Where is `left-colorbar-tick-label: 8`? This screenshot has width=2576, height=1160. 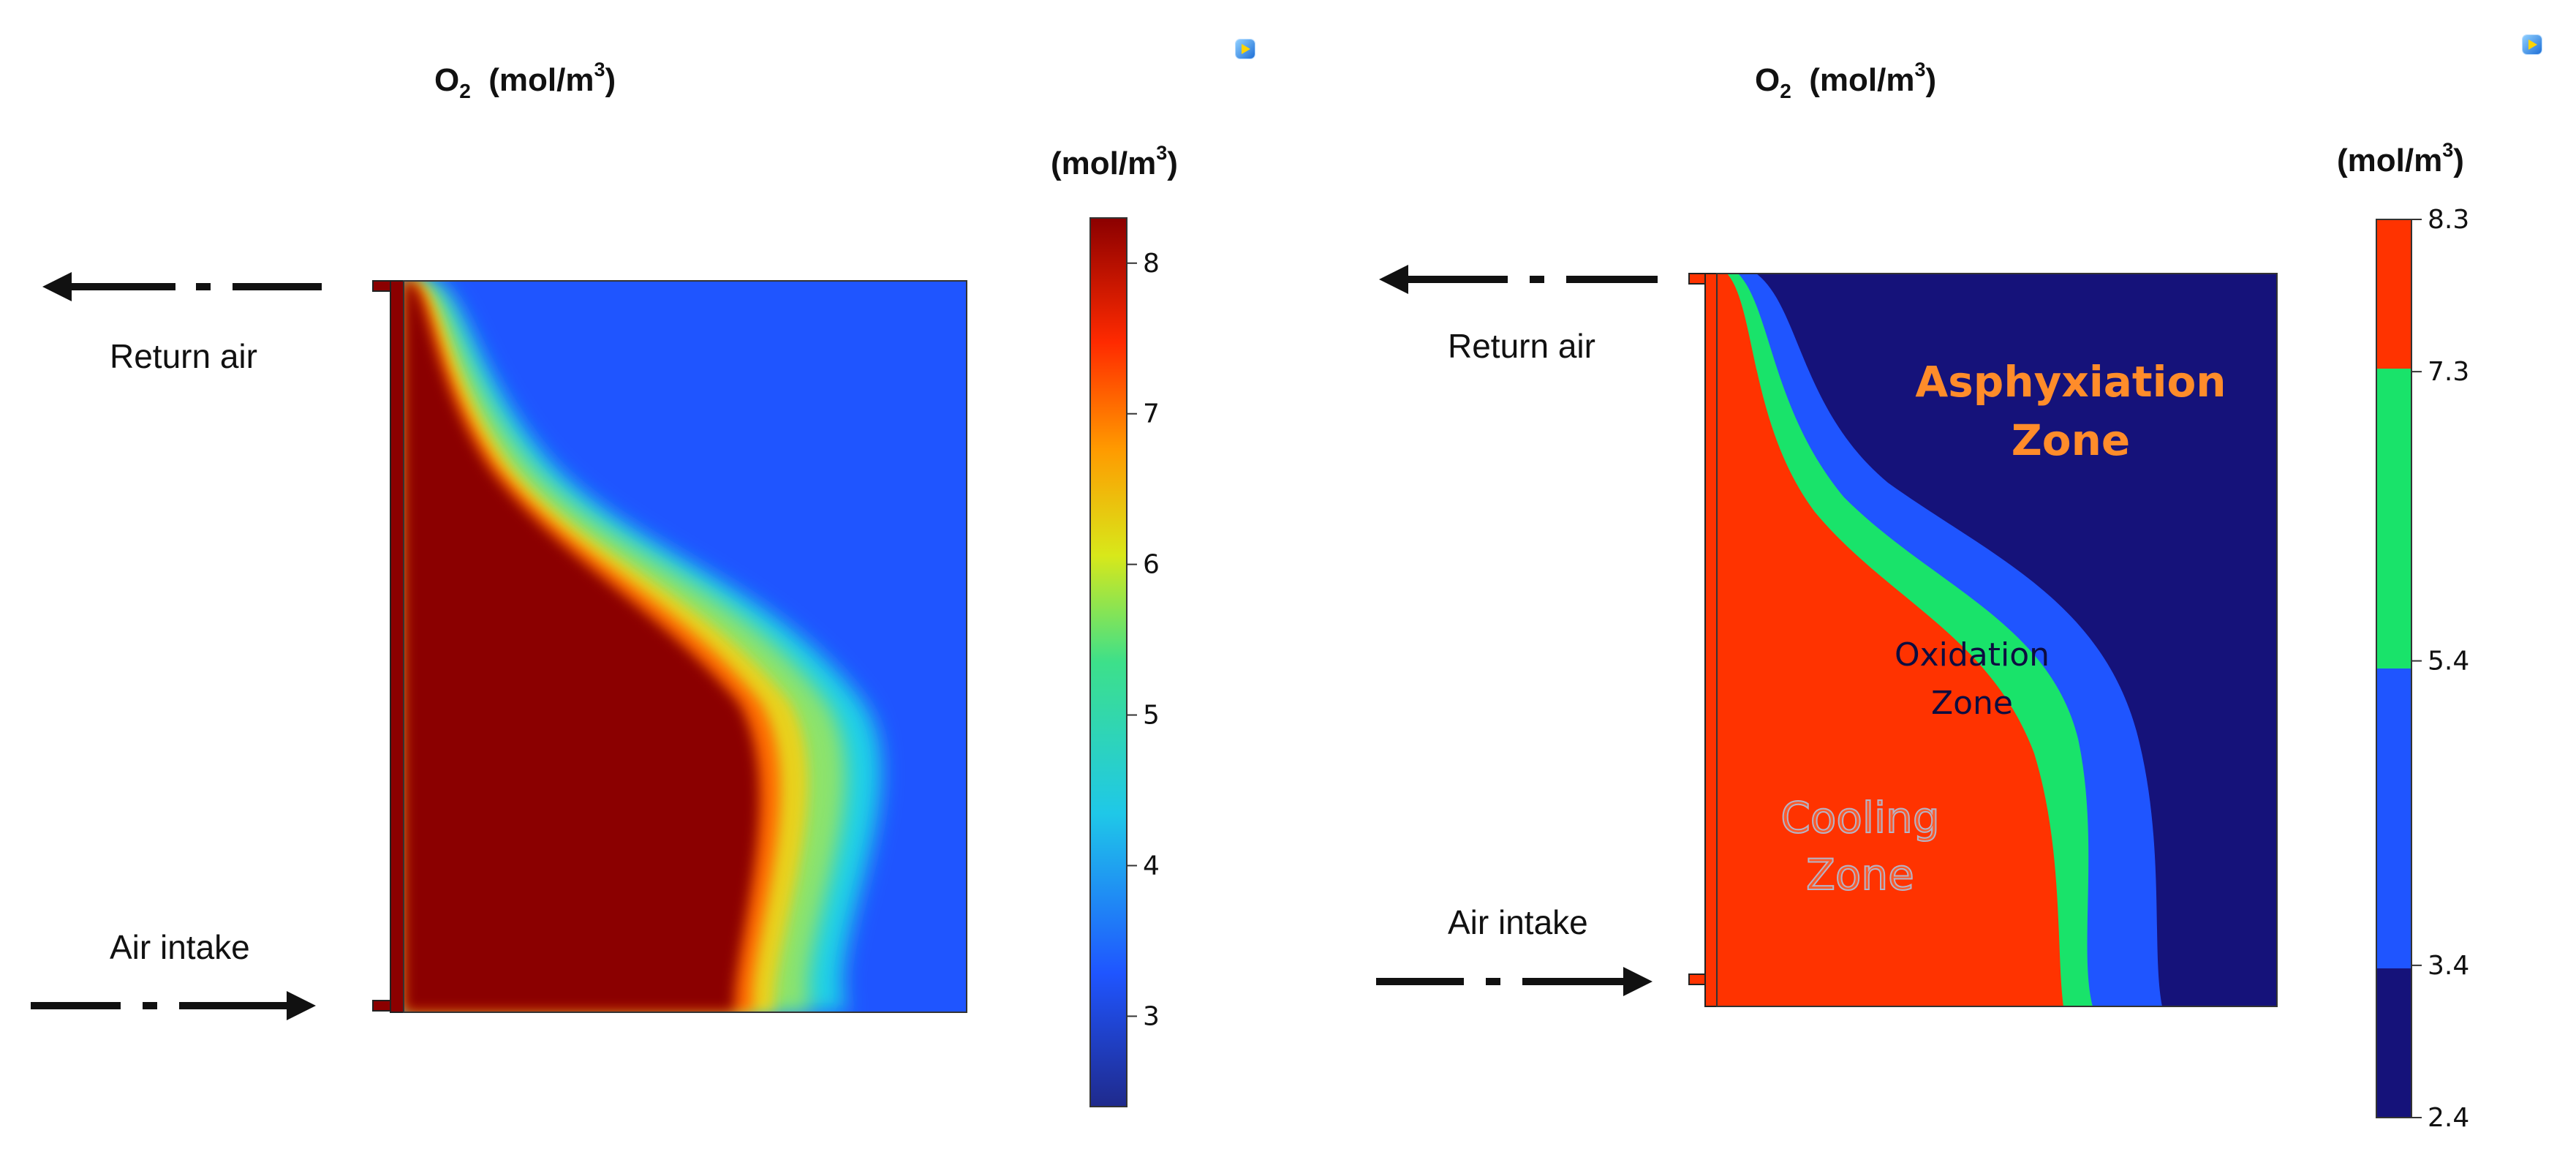
left-colorbar-tick-label: 8 is located at coordinates (1151, 264).